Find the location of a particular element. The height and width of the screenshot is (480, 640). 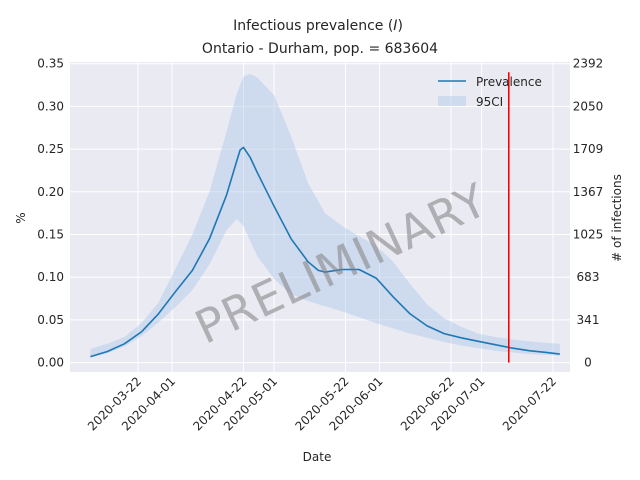

y-tick-label: 0.00 is located at coordinates (50, 363).